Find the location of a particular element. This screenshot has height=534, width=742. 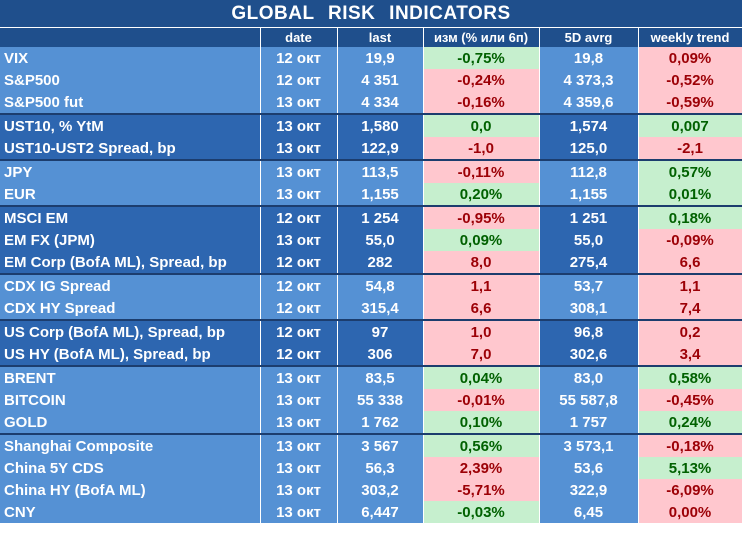

table-title: GLOBAL RISK INDICATORS is located at coordinates (371, 14).